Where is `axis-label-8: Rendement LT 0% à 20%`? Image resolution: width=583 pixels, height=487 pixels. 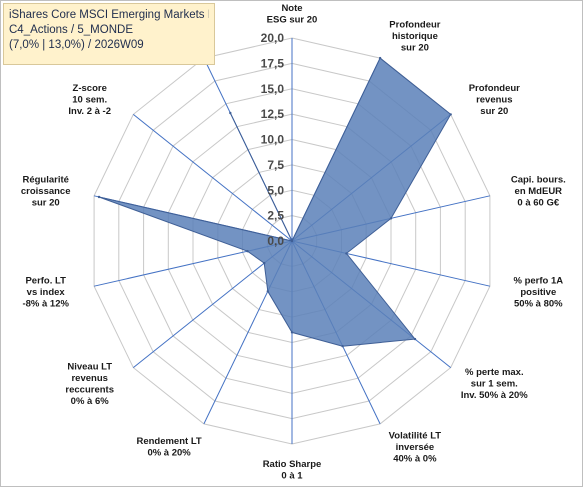
axis-label-8: Rendement LT 0% à 20% is located at coordinates (168, 447).